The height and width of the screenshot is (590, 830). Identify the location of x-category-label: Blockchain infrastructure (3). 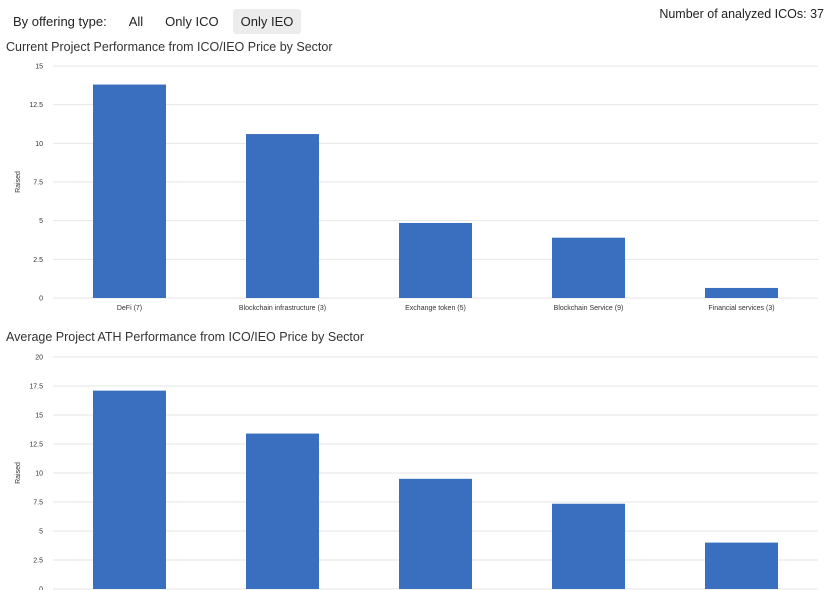
(282, 308).